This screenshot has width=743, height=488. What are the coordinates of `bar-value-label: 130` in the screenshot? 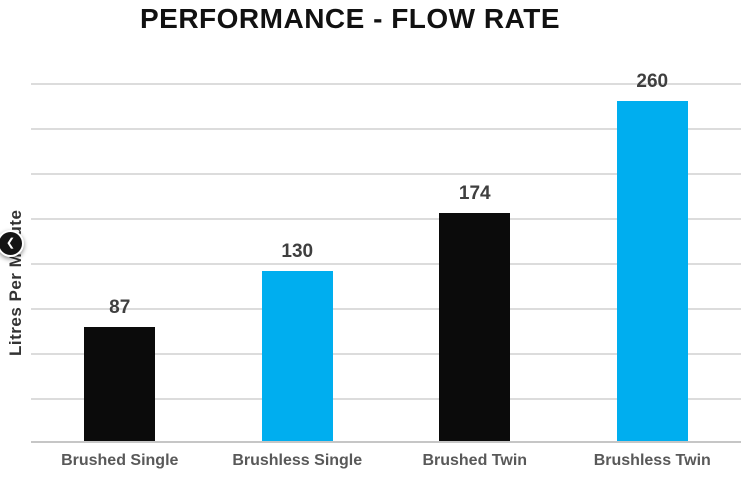 It's located at (297, 251).